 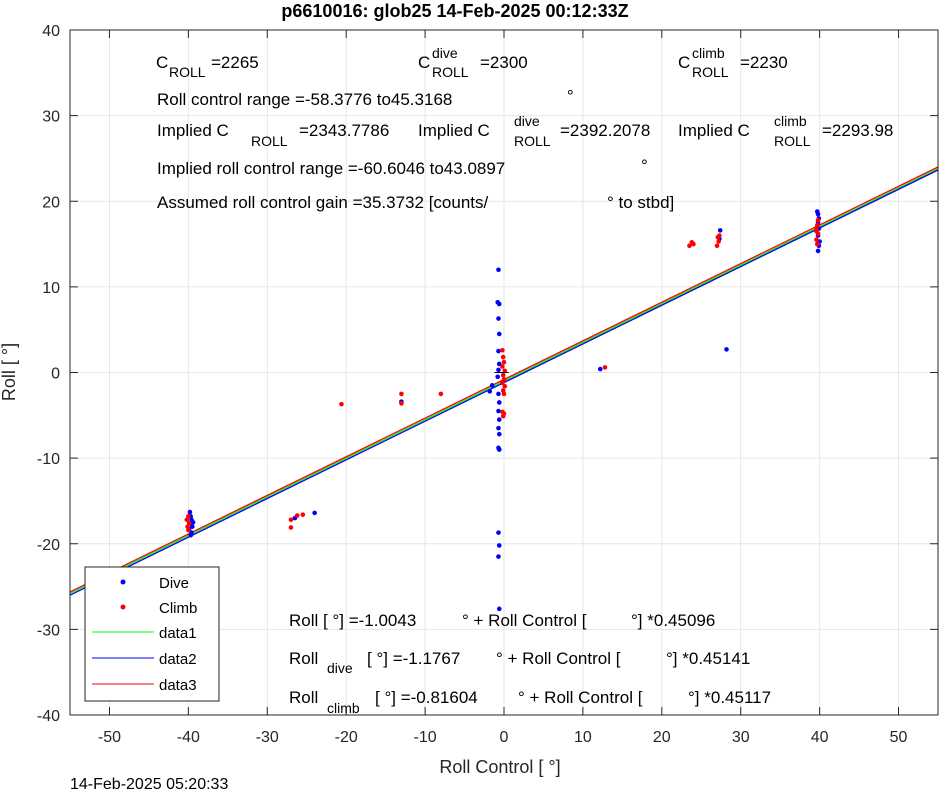 What do you see at coordinates (178, 659) in the screenshot?
I see `legend-data2-label: data2` at bounding box center [178, 659].